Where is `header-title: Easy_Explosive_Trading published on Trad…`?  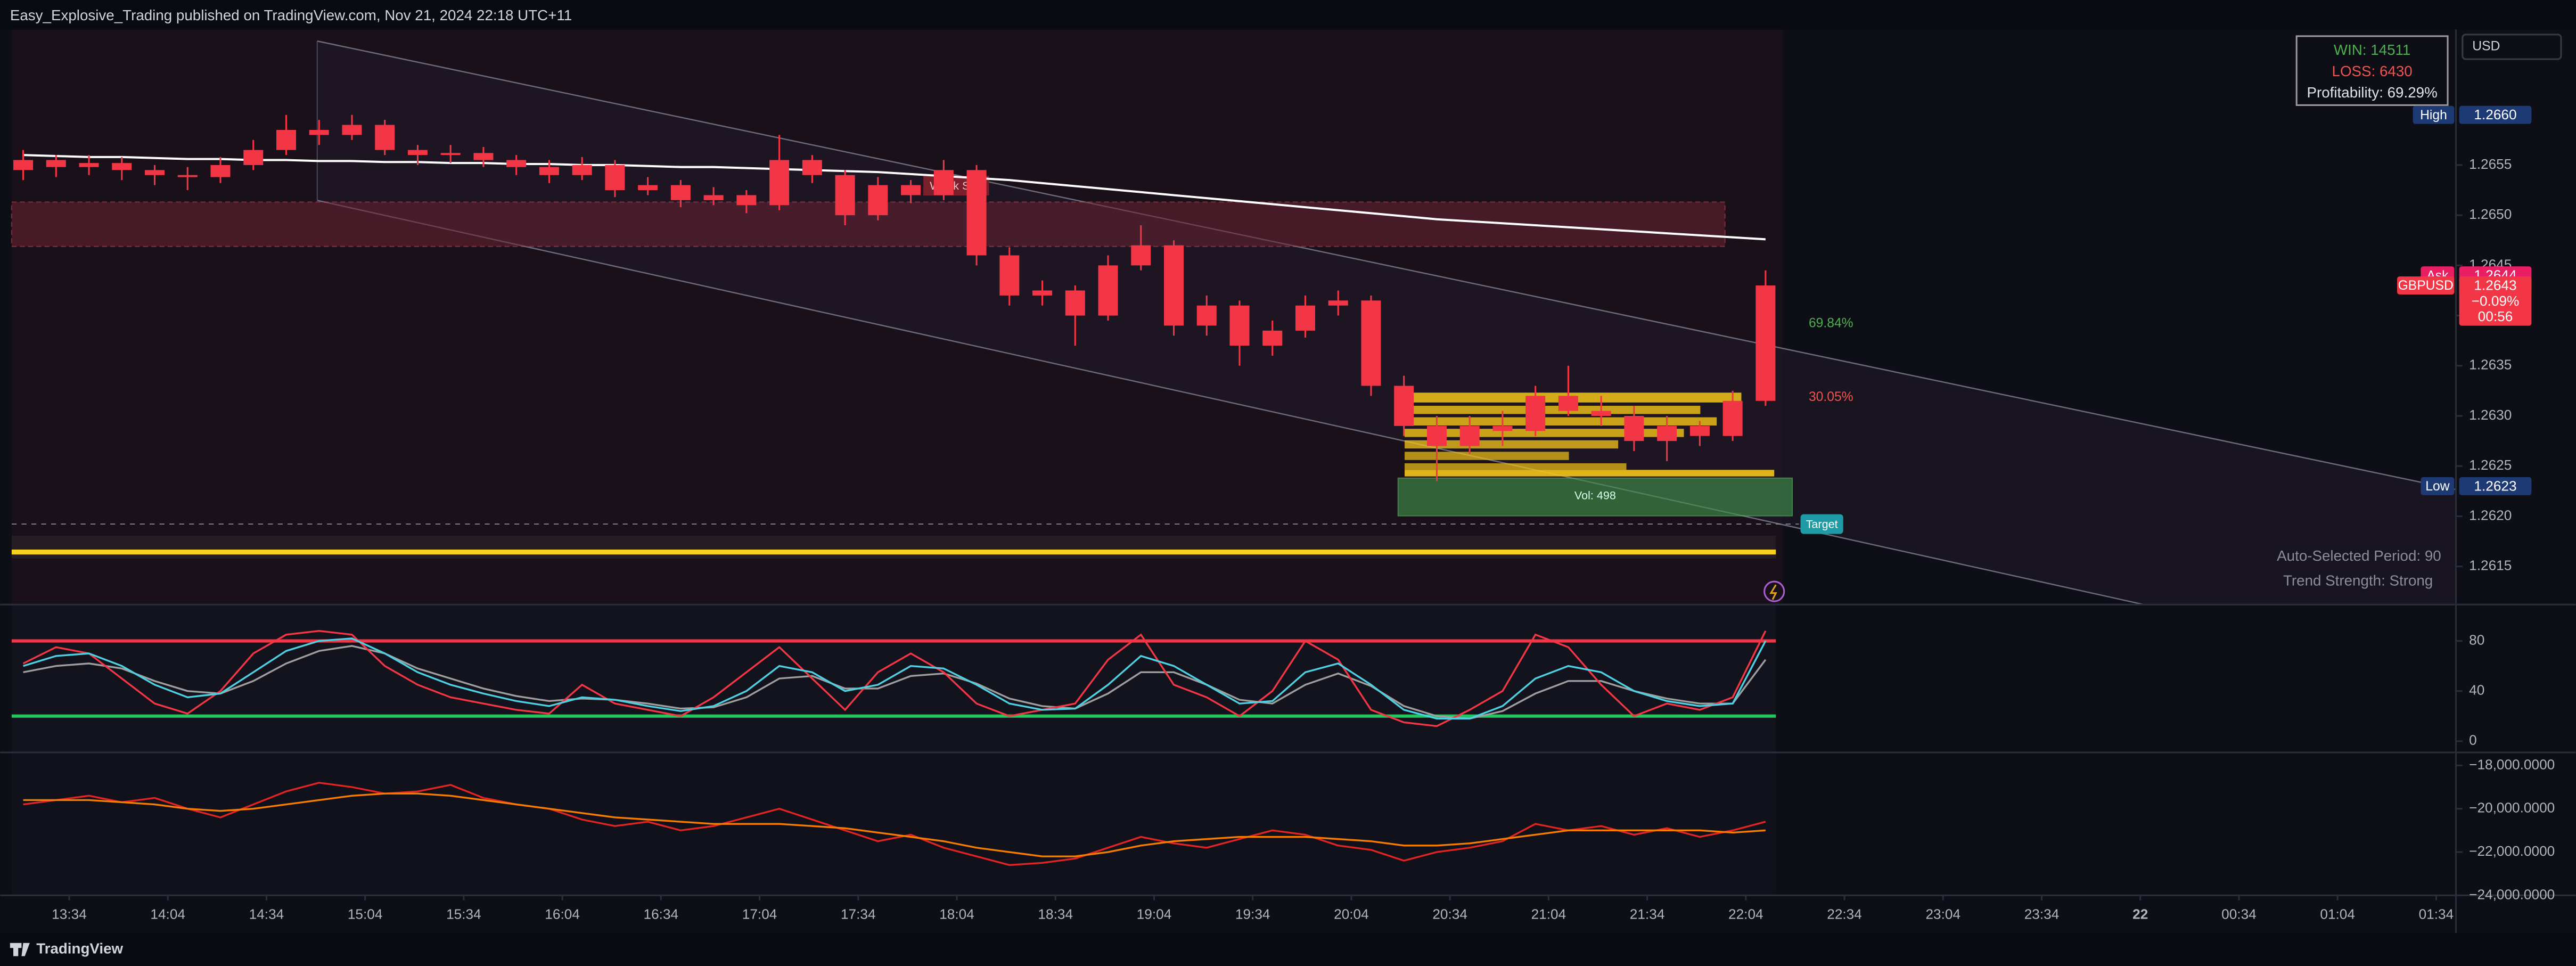 header-title: Easy_Explosive_Trading published on Trad… is located at coordinates (291, 15).